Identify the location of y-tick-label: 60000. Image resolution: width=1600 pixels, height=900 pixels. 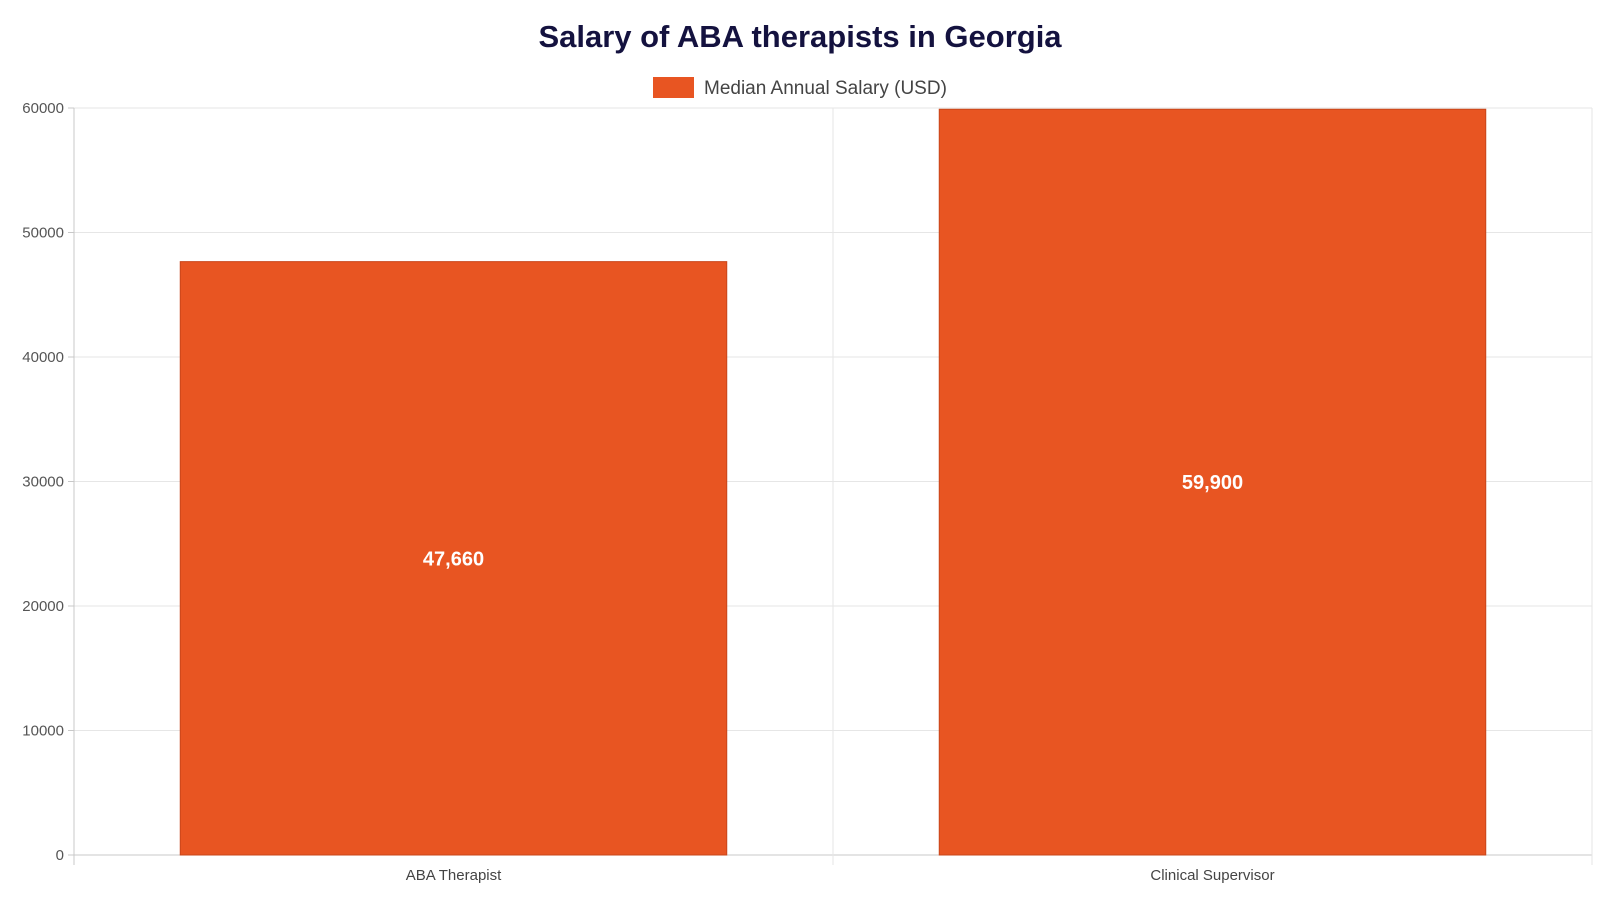
(43, 108).